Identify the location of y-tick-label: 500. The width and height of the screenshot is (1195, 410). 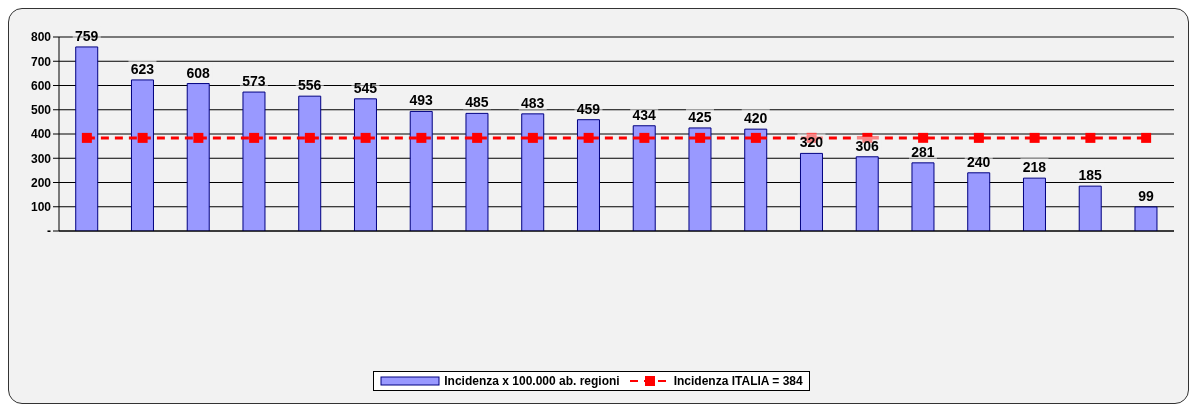
(41, 110).